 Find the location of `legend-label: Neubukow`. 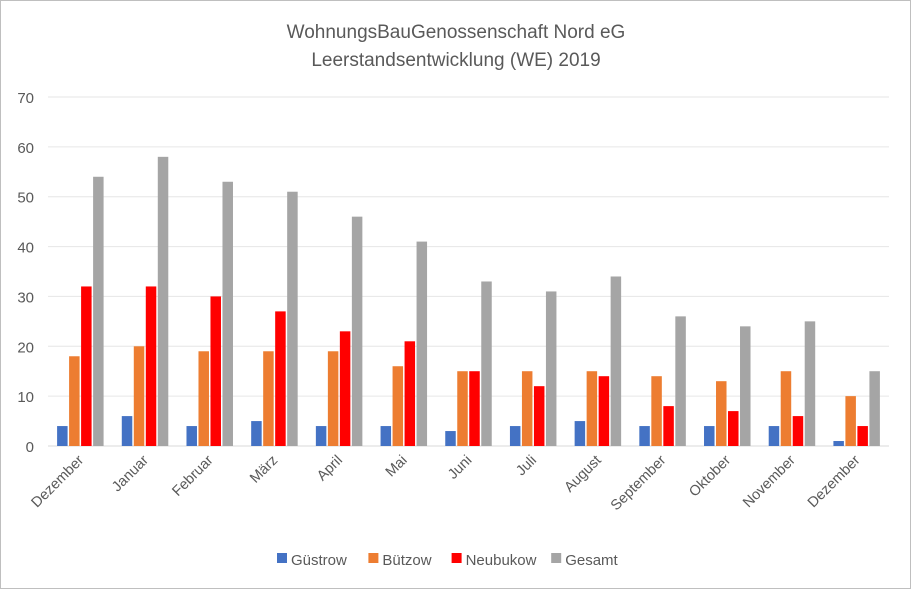

legend-label: Neubukow is located at coordinates (501, 560).